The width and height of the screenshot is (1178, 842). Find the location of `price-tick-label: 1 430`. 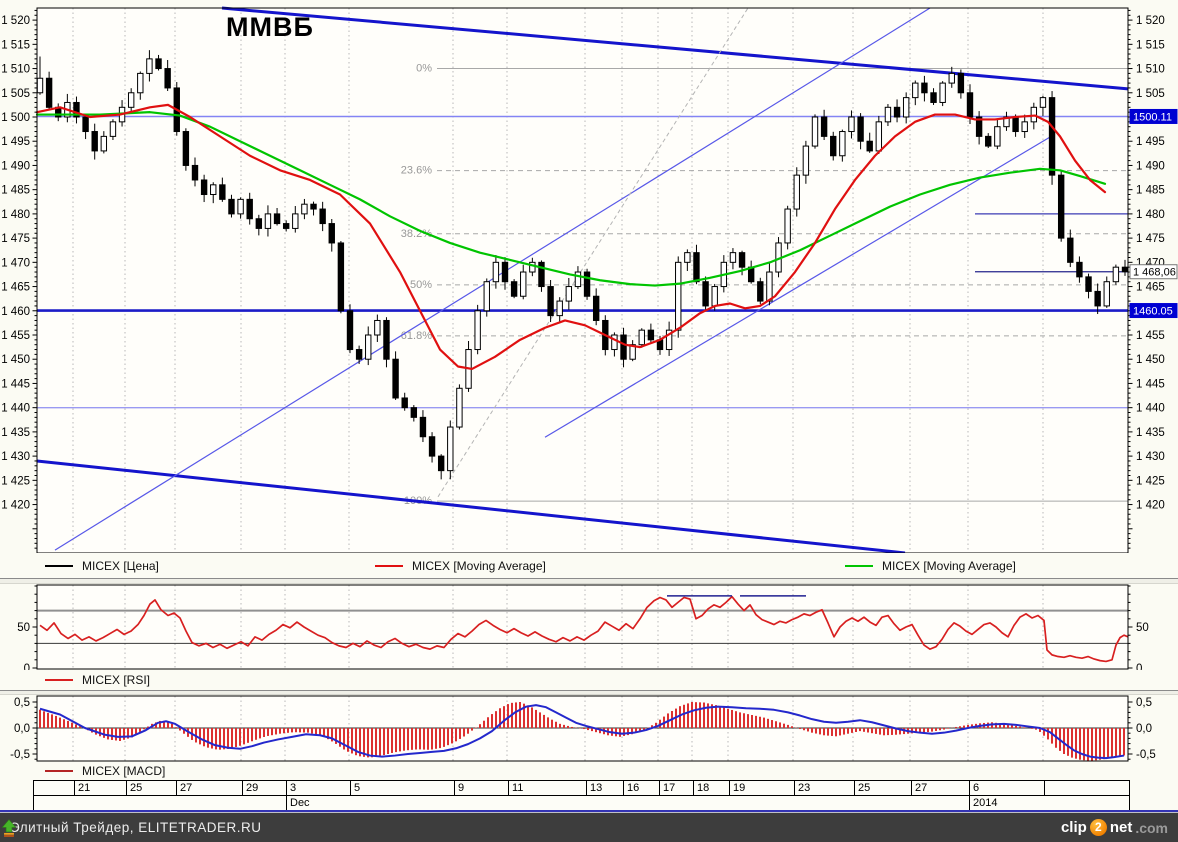

price-tick-label: 1 430 is located at coordinates (15, 457).